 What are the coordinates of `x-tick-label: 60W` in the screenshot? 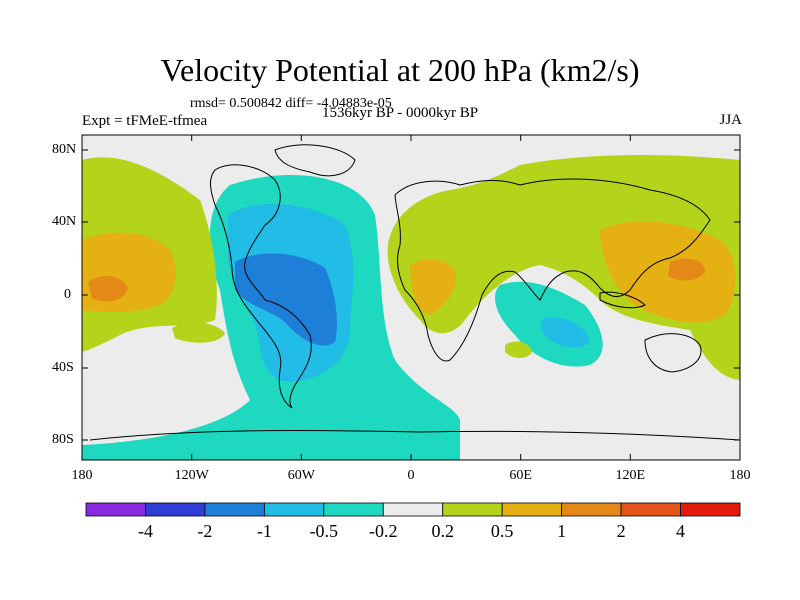 It's located at (301, 475).